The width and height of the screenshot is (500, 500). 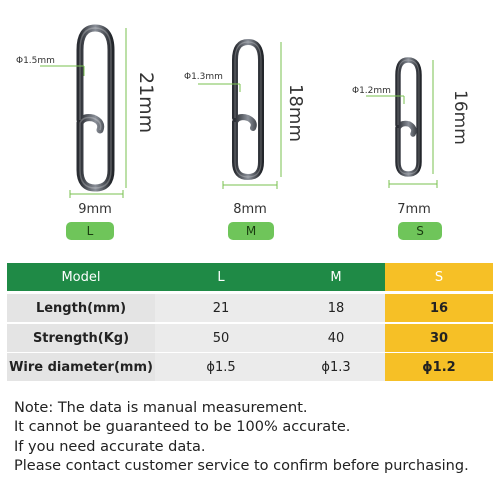 What do you see at coordinates (35, 61) in the screenshot?
I see `diameter-label-l: Φ1.5mm` at bounding box center [35, 61].